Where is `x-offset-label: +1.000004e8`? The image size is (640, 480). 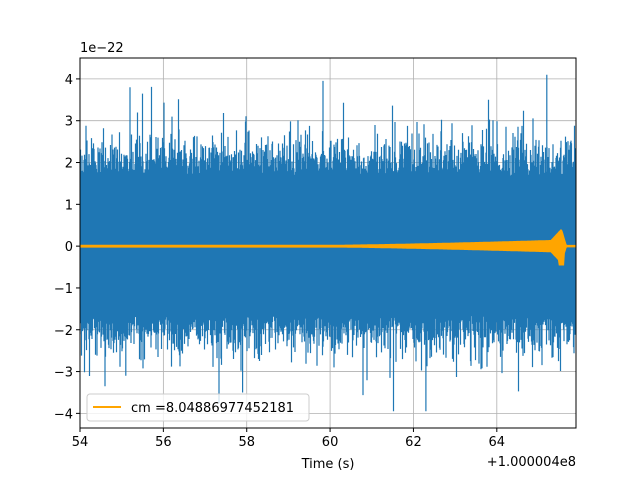 x-offset-label: +1.000004e8 is located at coordinates (531, 462).